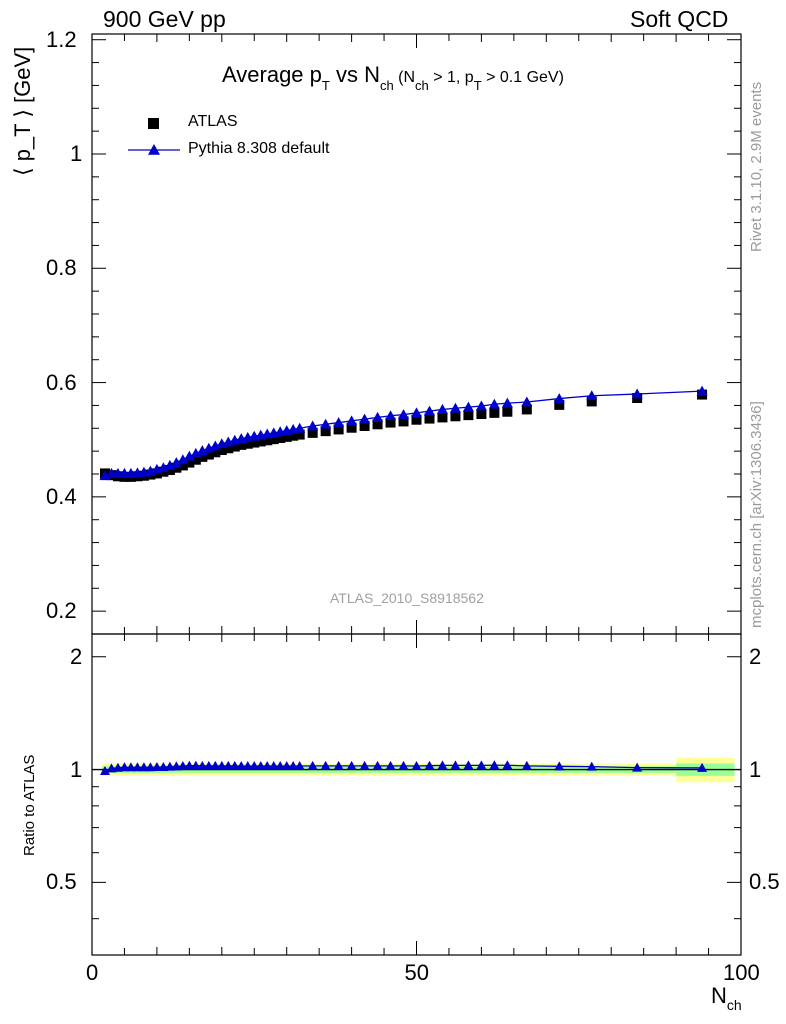  I want to click on ratio-y-tick-label-right: 0.5, so click(764, 882).